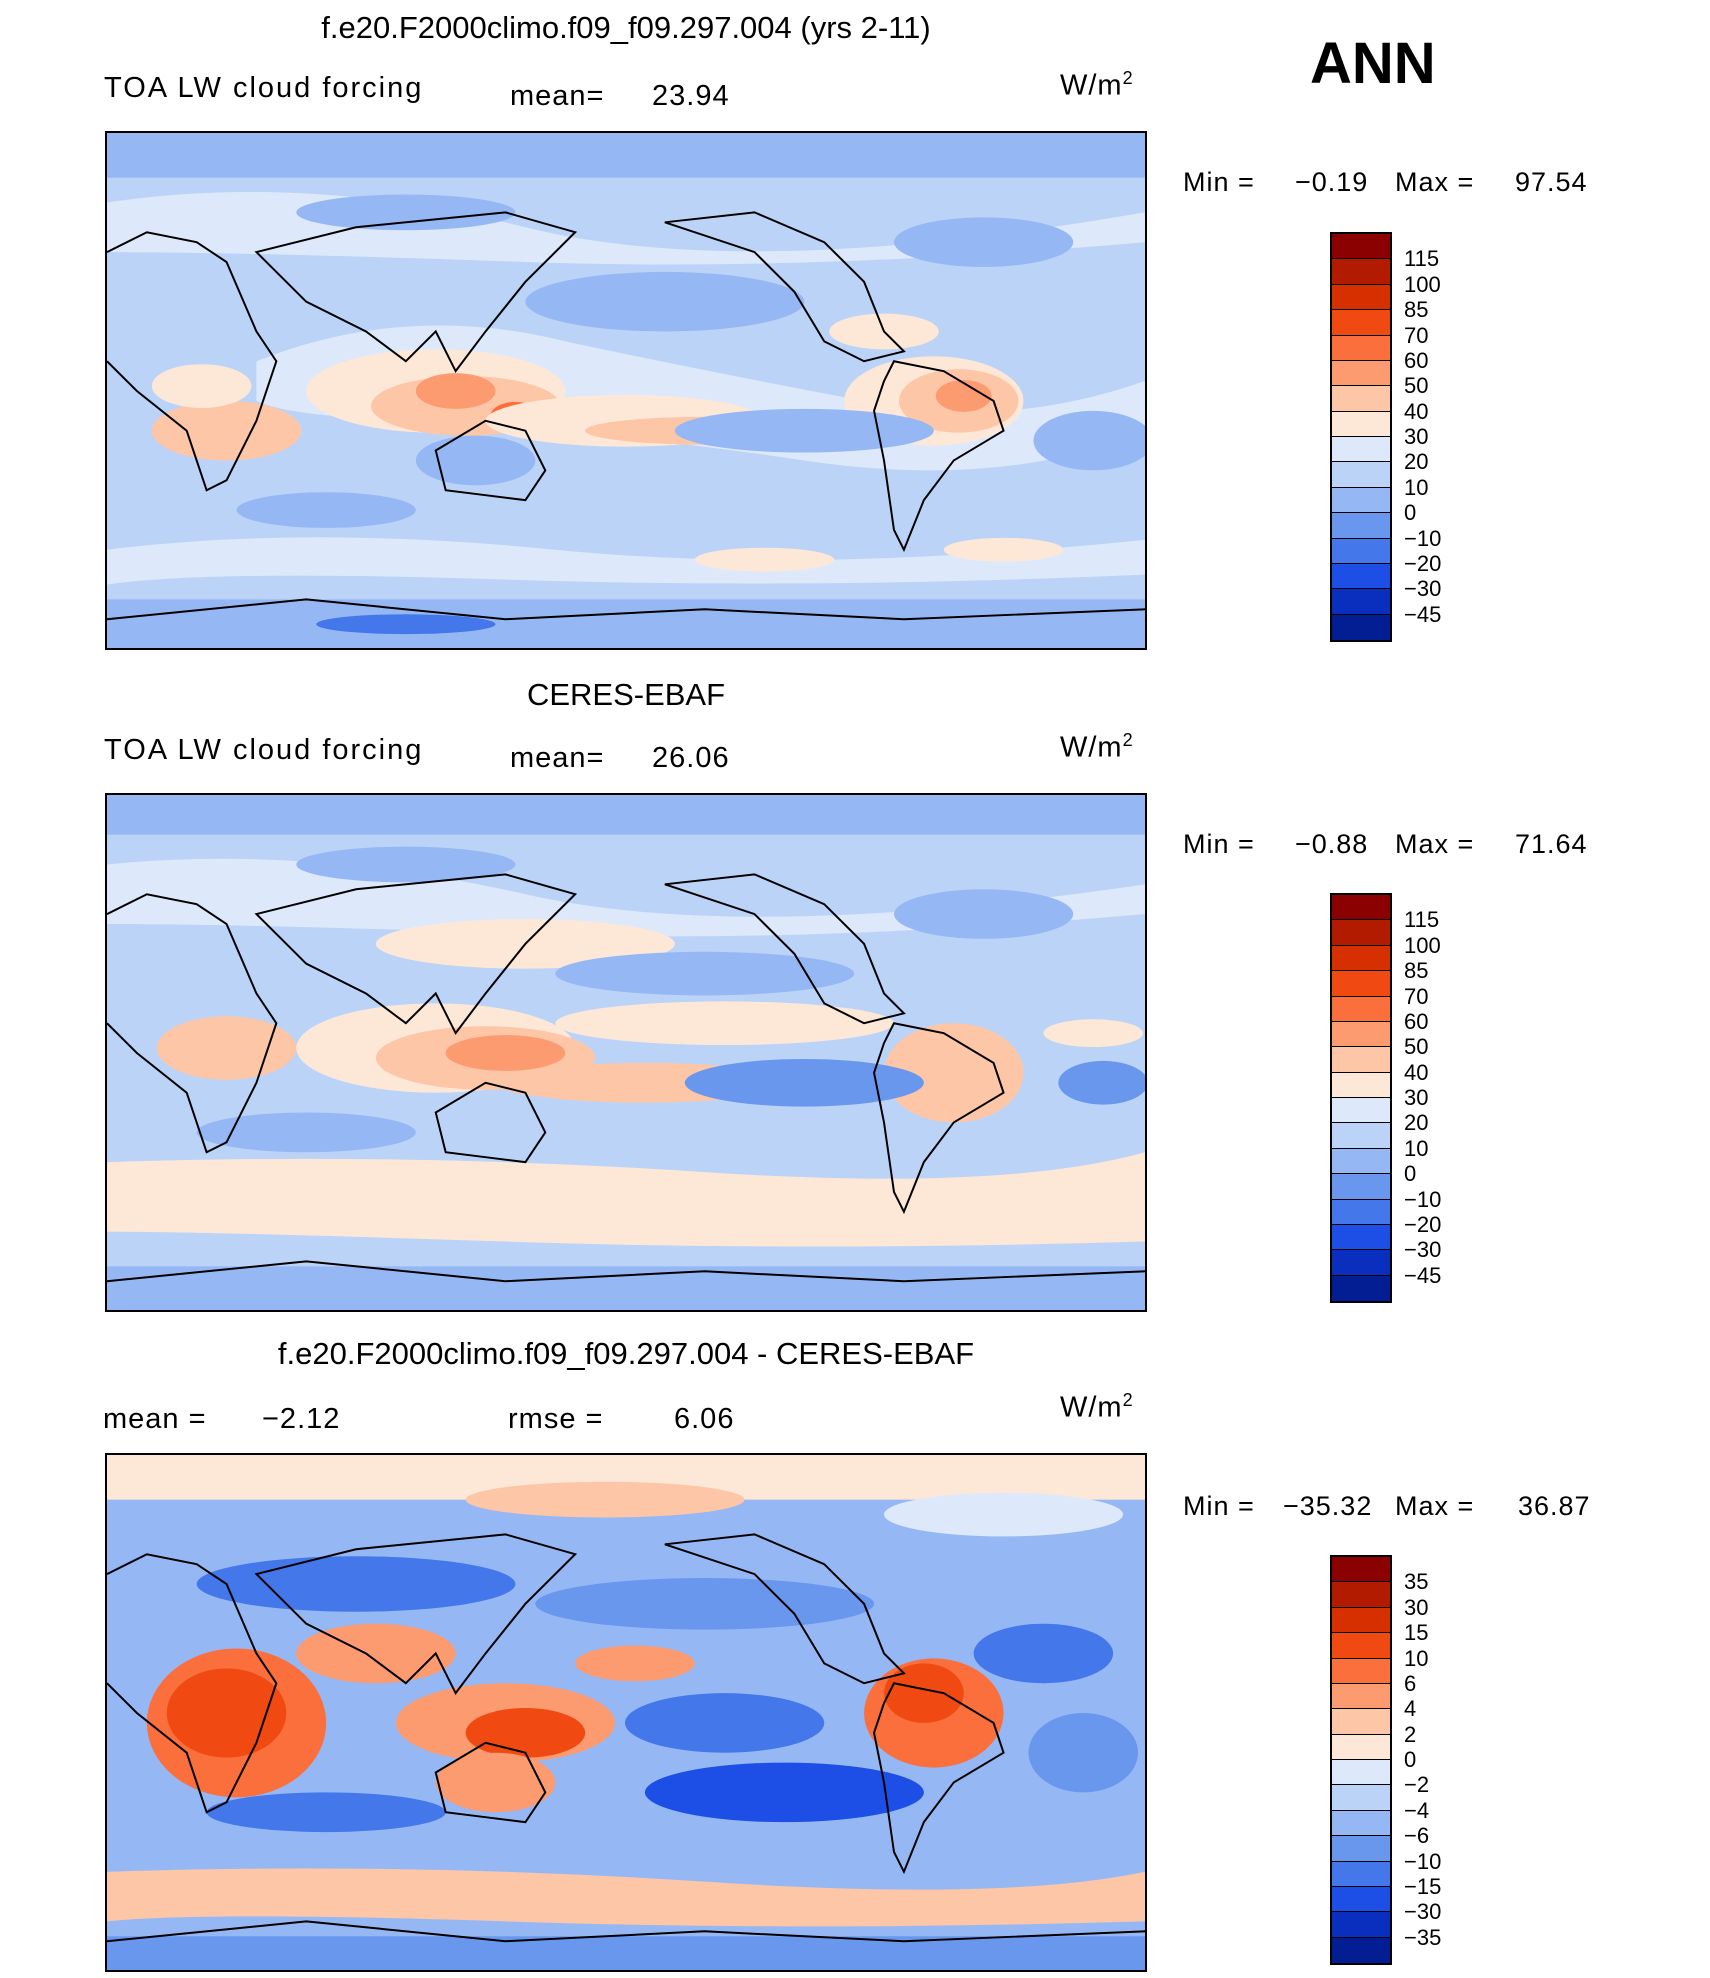  What do you see at coordinates (557, 758) in the screenshot?
I see `panel-2-mean-label: mean=` at bounding box center [557, 758].